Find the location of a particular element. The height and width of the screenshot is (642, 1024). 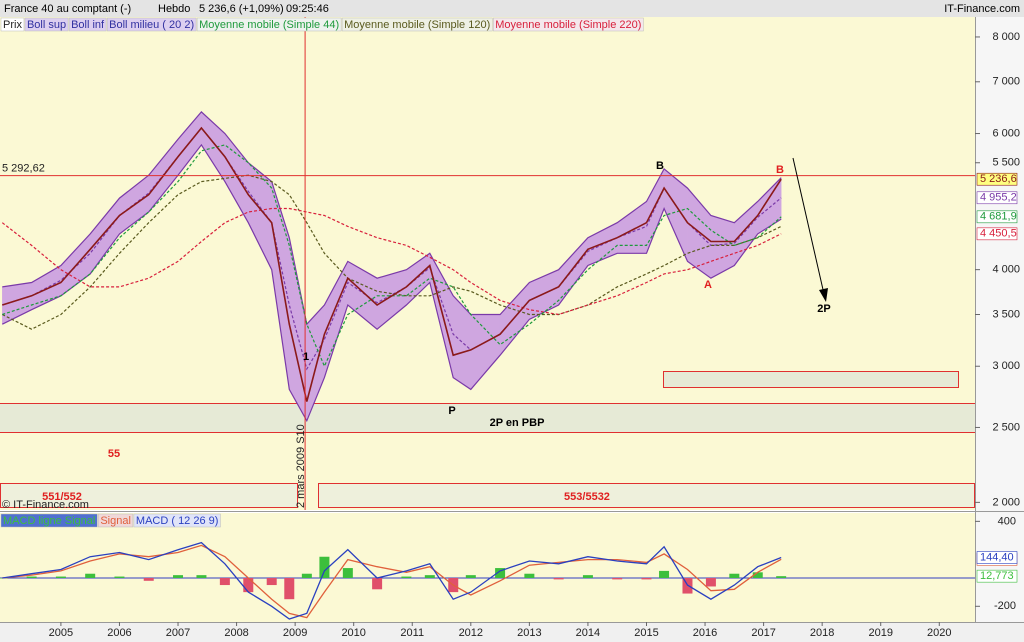

instrument: France 40 au comptant (-) is located at coordinates (67, 9).